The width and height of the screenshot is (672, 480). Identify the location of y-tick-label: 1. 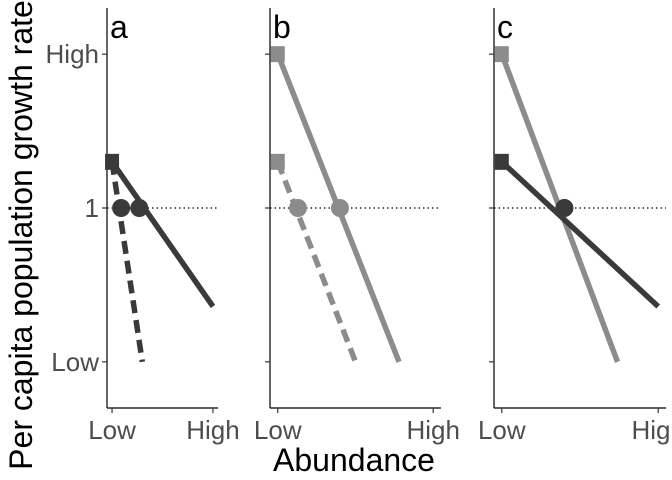
(92, 208).